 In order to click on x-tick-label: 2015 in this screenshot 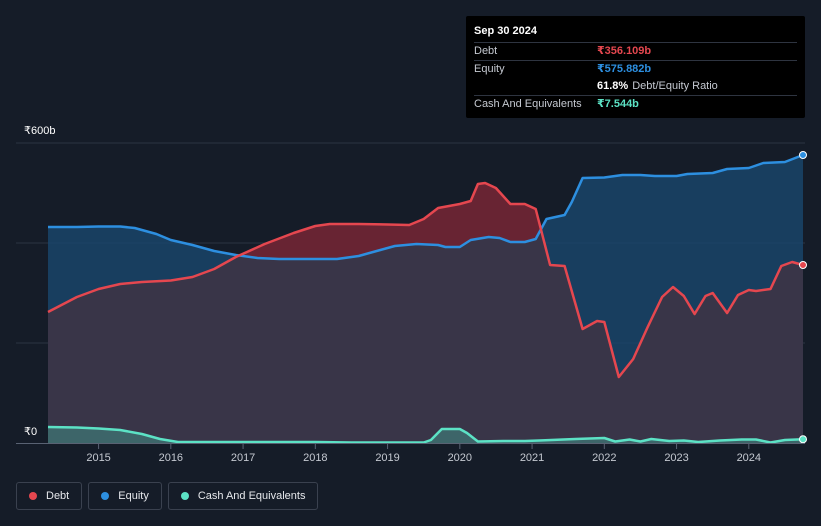, I will do `click(98, 458)`.